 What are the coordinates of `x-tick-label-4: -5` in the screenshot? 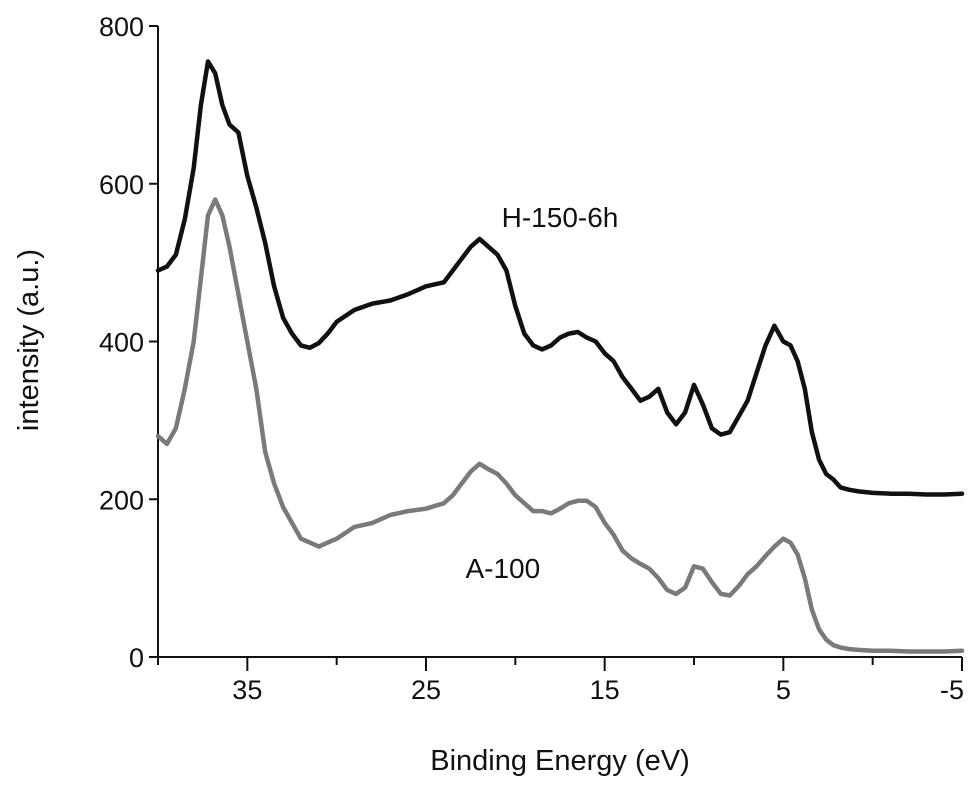 It's located at (952, 690).